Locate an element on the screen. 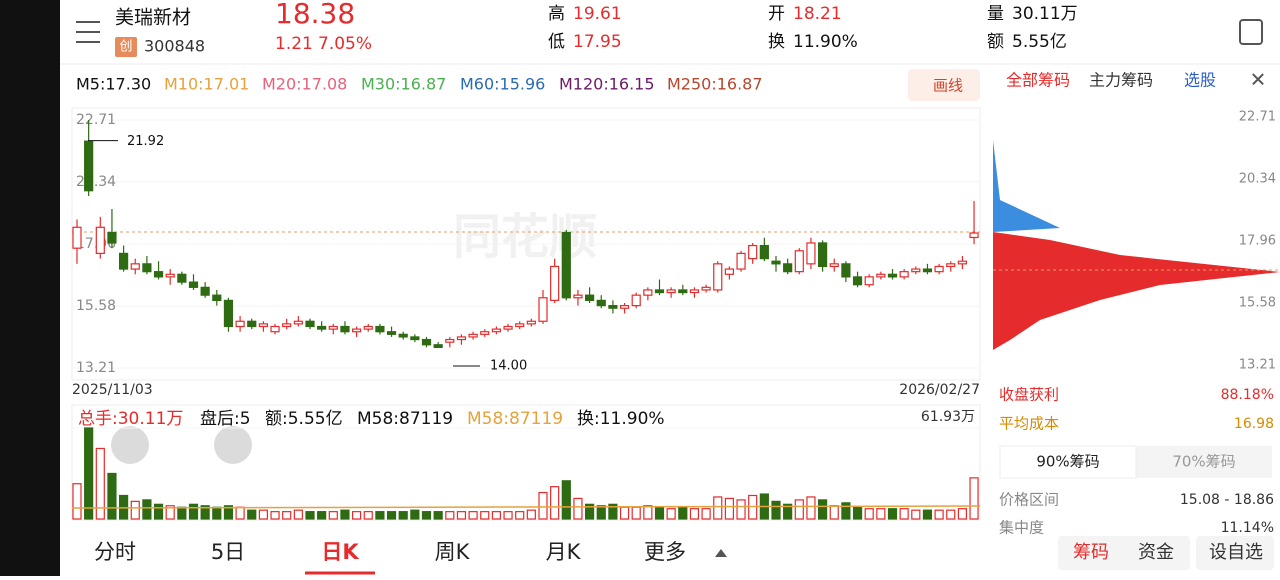  stat-value: 18.21 is located at coordinates (817, 14).